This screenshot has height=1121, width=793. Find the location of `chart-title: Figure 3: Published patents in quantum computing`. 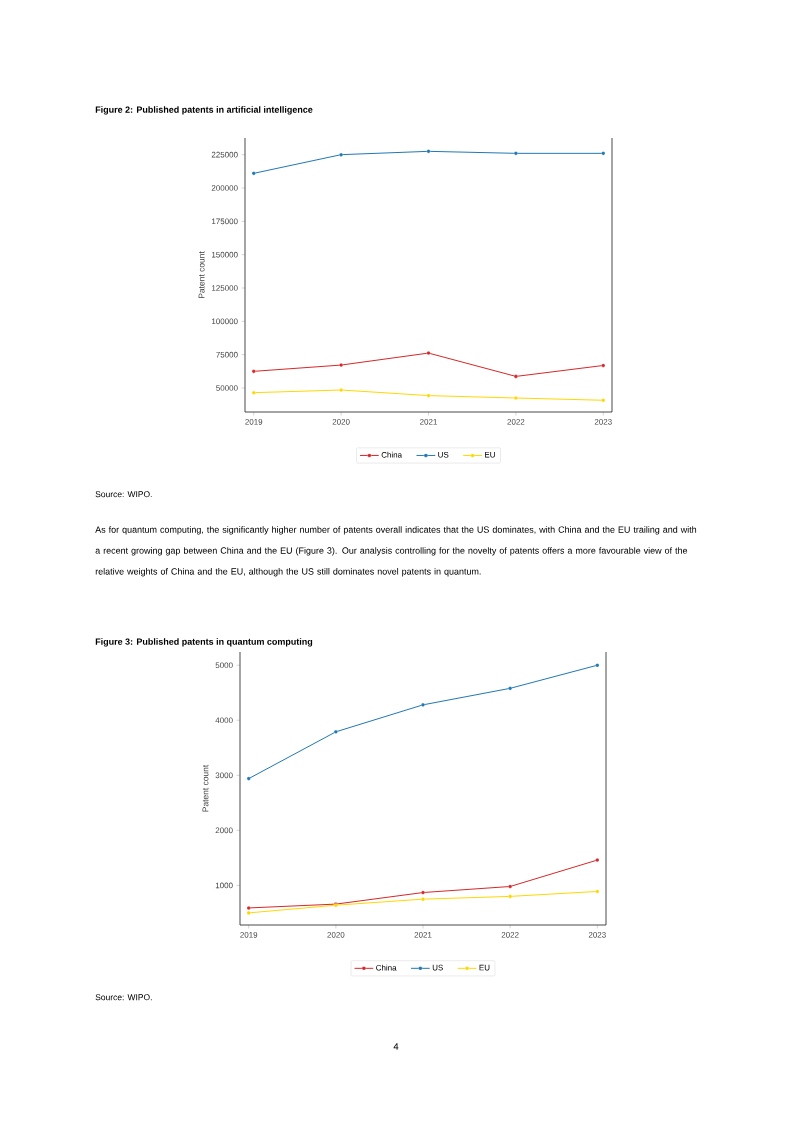

chart-title: Figure 3: Published patents in quantum computing is located at coordinates (204, 642).